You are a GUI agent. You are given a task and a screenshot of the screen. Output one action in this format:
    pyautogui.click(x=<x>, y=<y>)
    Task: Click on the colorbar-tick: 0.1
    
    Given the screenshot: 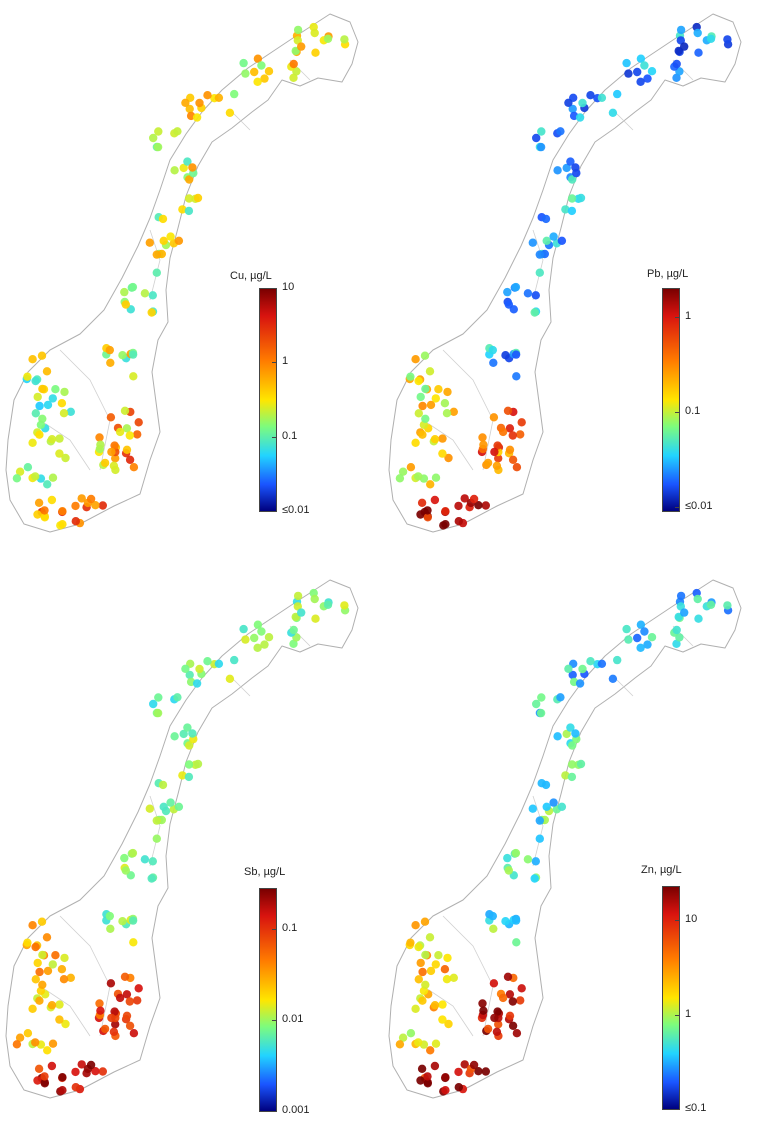 What is the action you would take?
    pyautogui.click(x=290, y=436)
    